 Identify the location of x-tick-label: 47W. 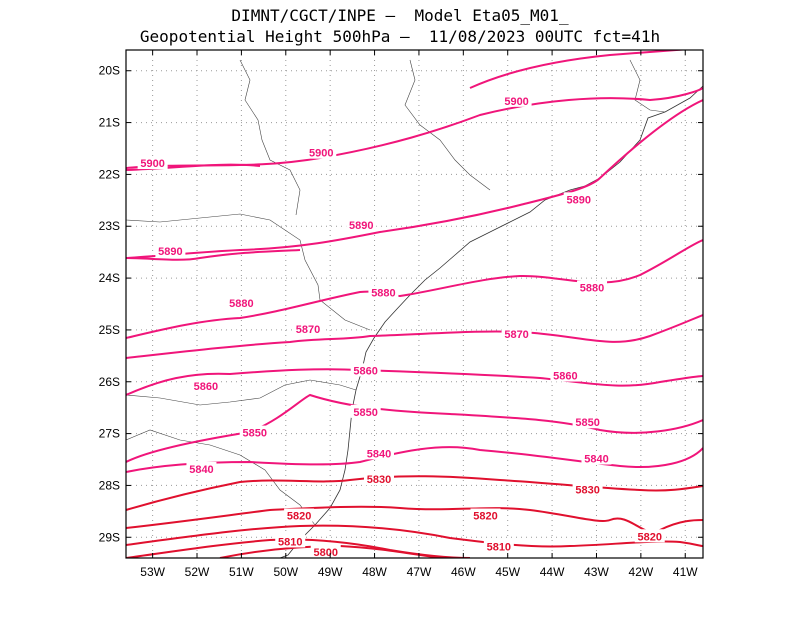
(419, 572).